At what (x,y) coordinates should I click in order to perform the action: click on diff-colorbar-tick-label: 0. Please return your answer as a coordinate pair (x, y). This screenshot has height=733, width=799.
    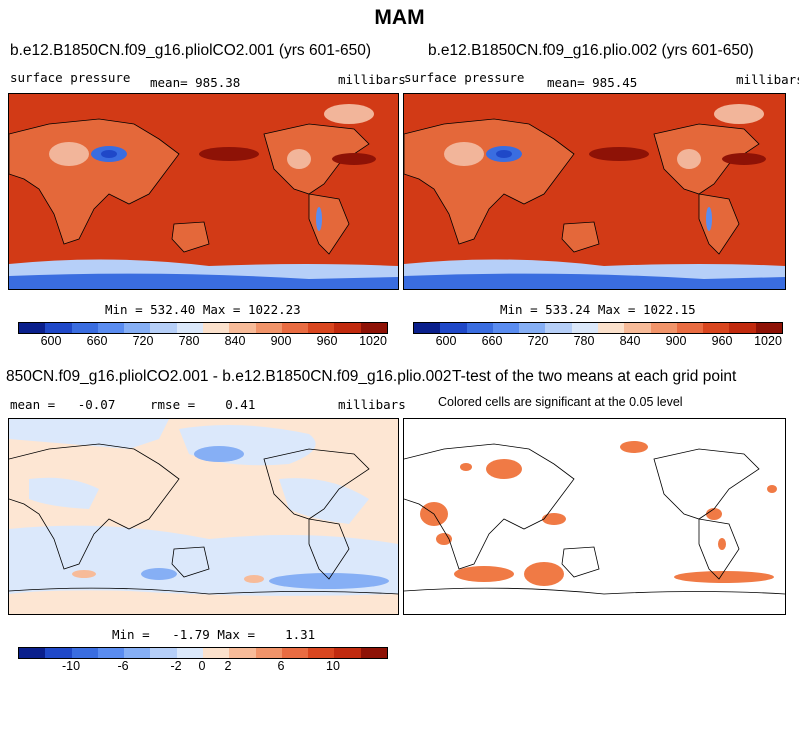
    Looking at the image, I should click on (202, 666).